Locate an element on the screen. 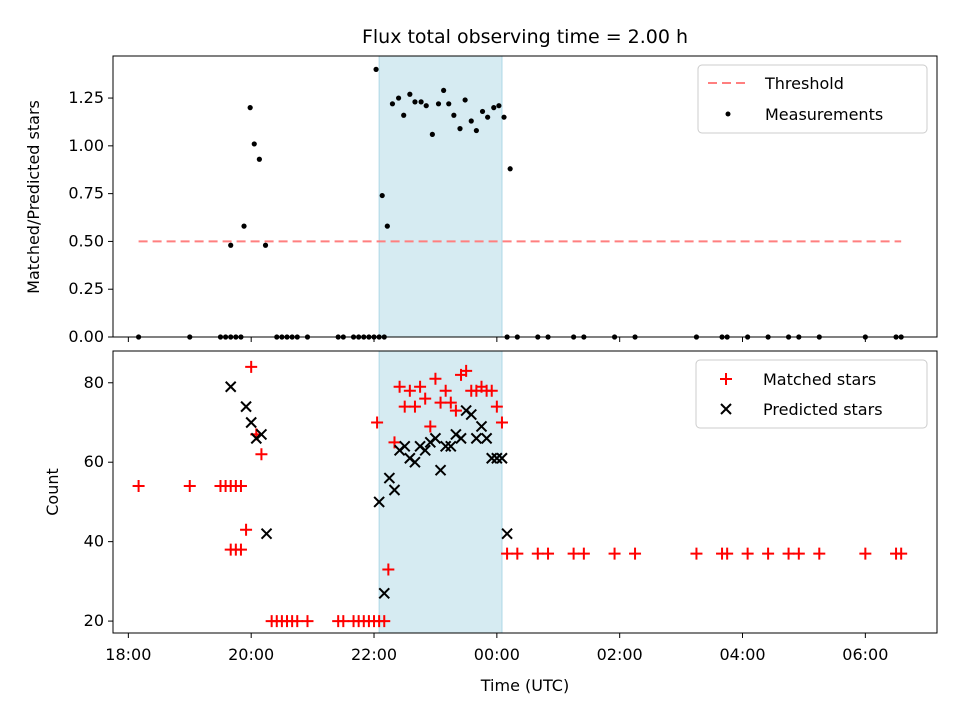 The image size is (960, 720). top-y-ticks: 0.00 0.25 0.50 0.75 1.00 1.25 is located at coordinates (90, 217).